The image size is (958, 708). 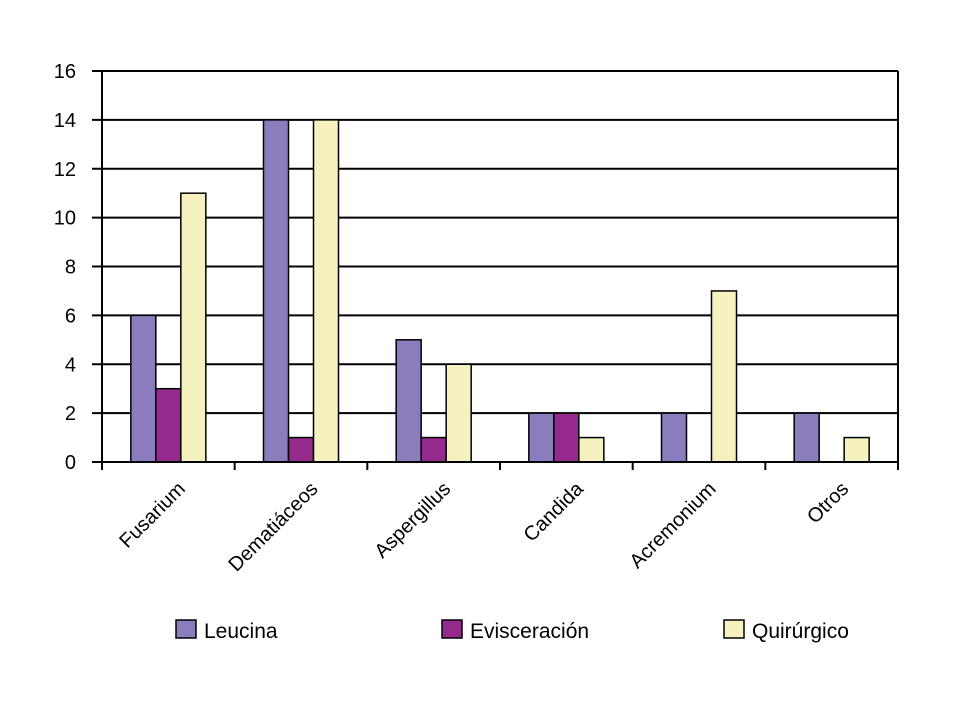 I want to click on bar-quirúrgico-candida, so click(x=591, y=449).